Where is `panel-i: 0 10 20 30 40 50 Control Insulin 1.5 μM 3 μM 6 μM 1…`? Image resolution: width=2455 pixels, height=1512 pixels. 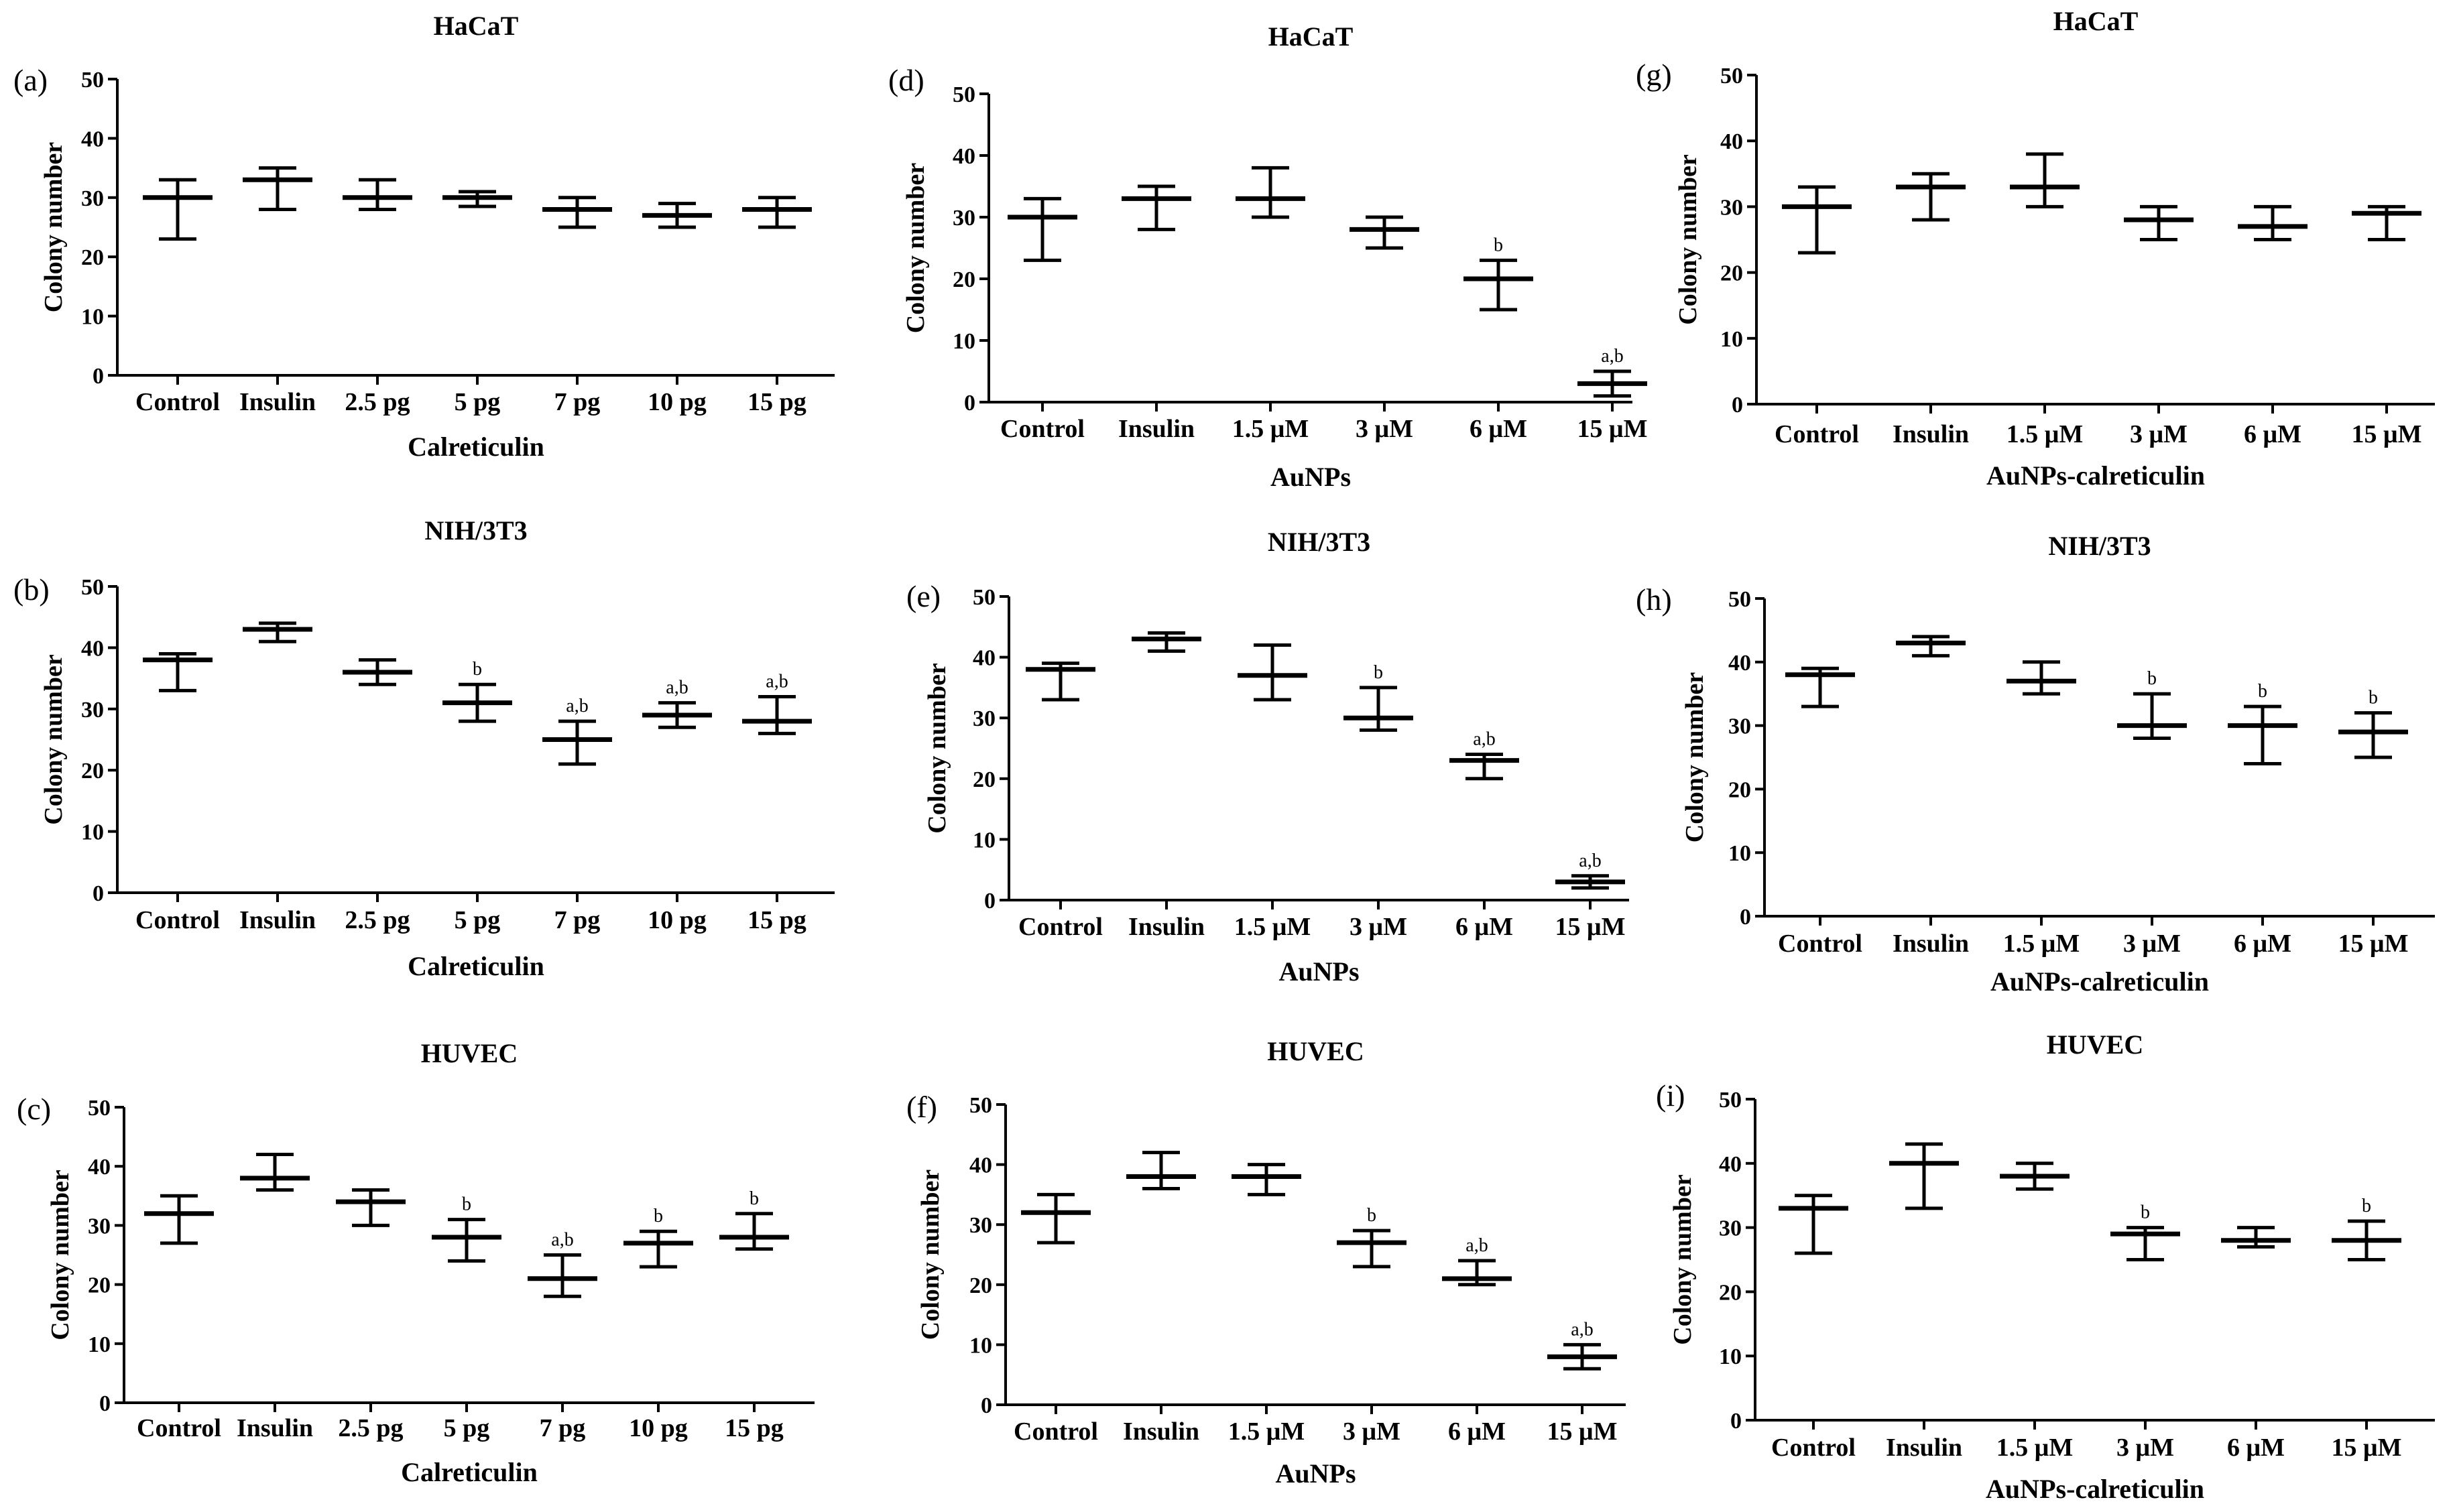
panel-i: 0 10 20 30 40 50 Control Insulin 1.5 μM 3 μM 6 μM 1… is located at coordinates (2045, 1266).